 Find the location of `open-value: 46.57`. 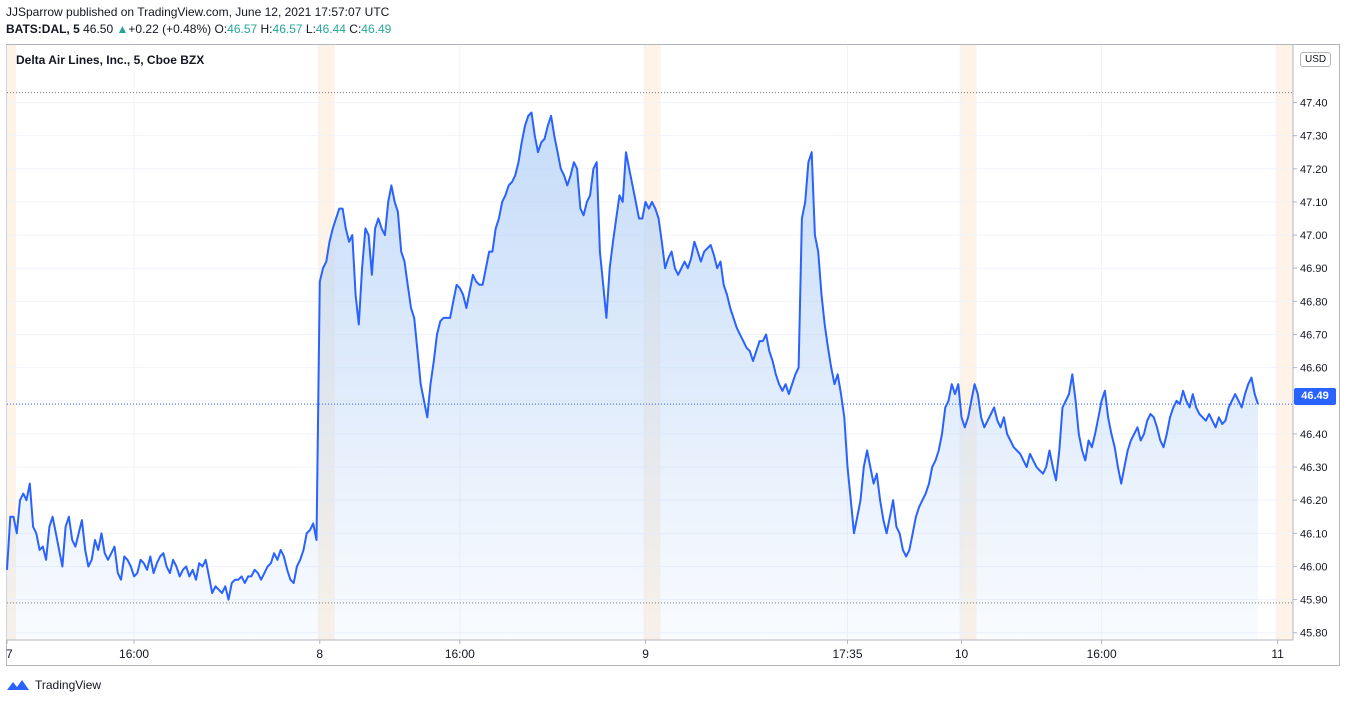

open-value: 46.57 is located at coordinates (242, 29).